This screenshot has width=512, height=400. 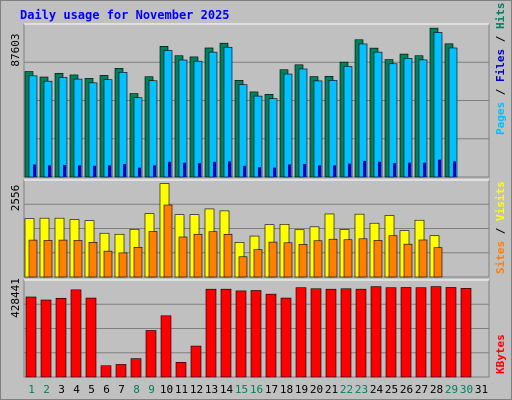 What do you see at coordinates (346, 389) in the screenshot?
I see `day-label: 22` at bounding box center [346, 389].